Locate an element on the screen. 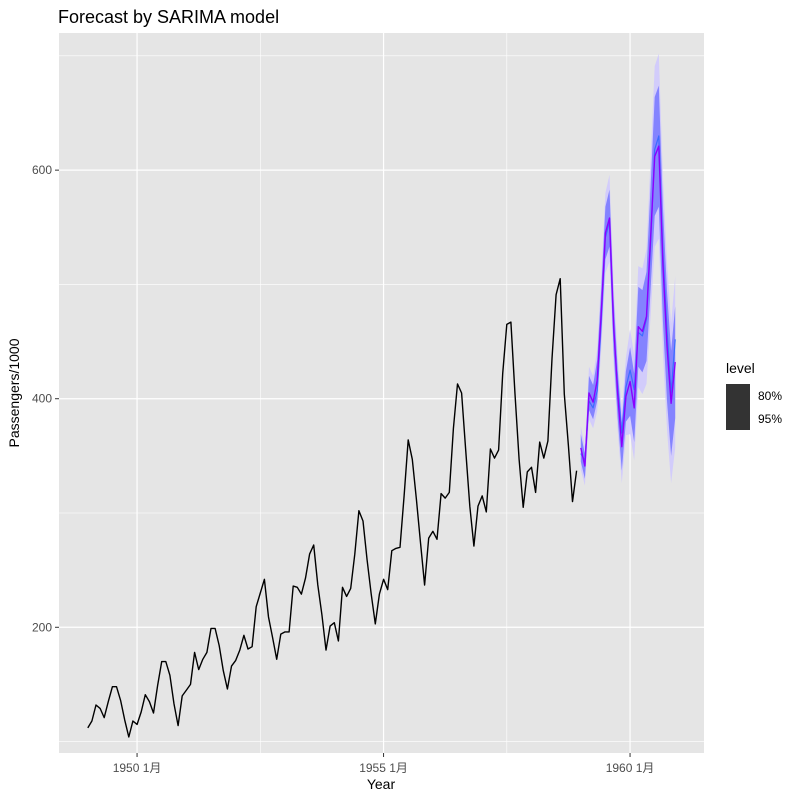 The width and height of the screenshot is (800, 800). y-tick-label-1: 400 is located at coordinates (42, 399).